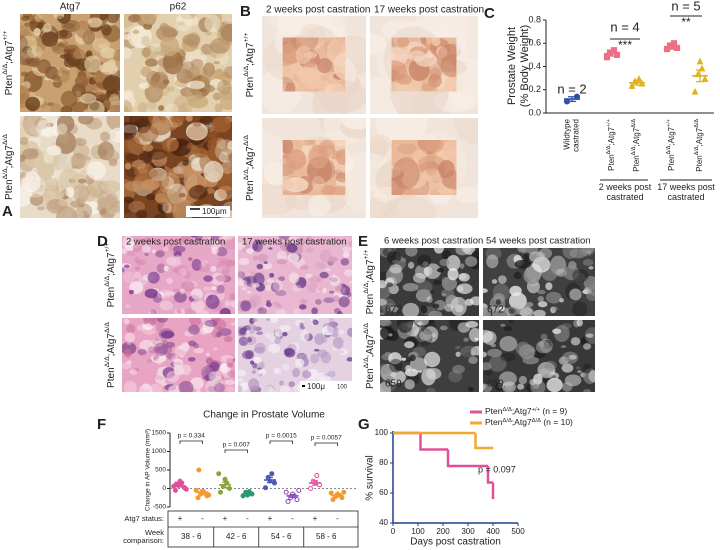  What do you see at coordinates (326, 536) in the screenshot?
I see `table-cell: 58 - 6` at bounding box center [326, 536].